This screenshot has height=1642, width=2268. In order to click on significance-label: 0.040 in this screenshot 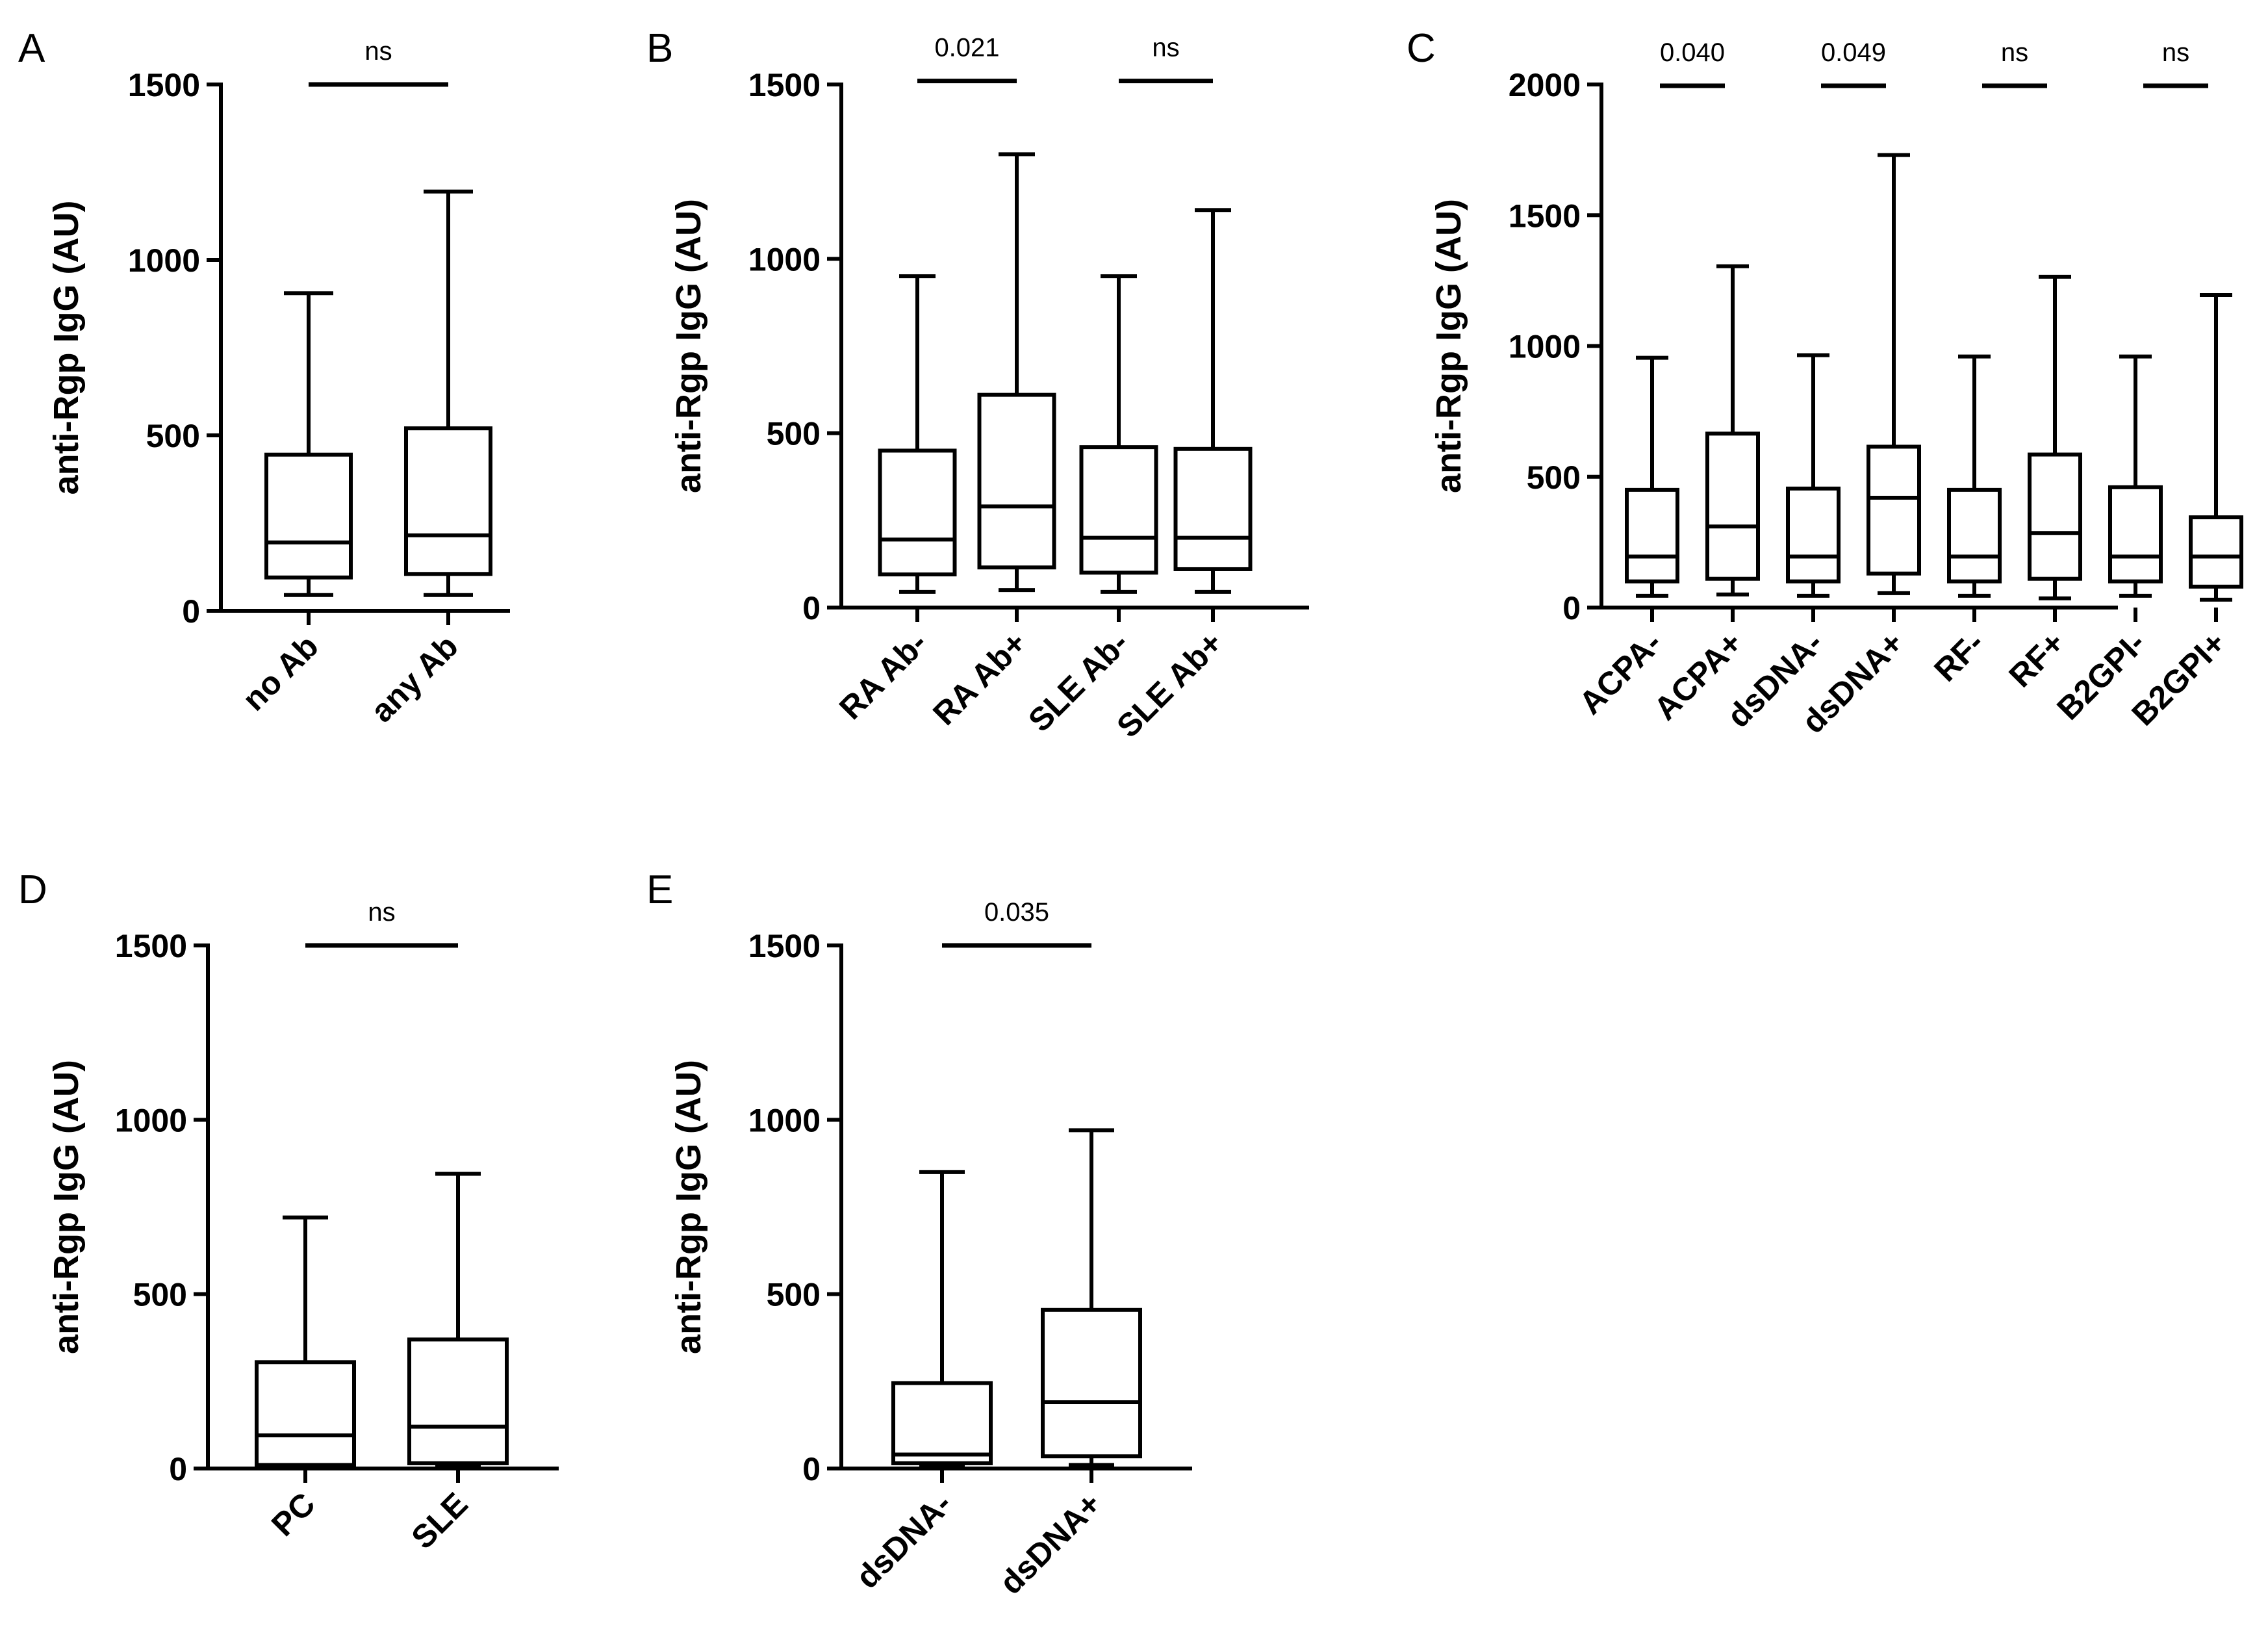, I will do `click(1693, 53)`.